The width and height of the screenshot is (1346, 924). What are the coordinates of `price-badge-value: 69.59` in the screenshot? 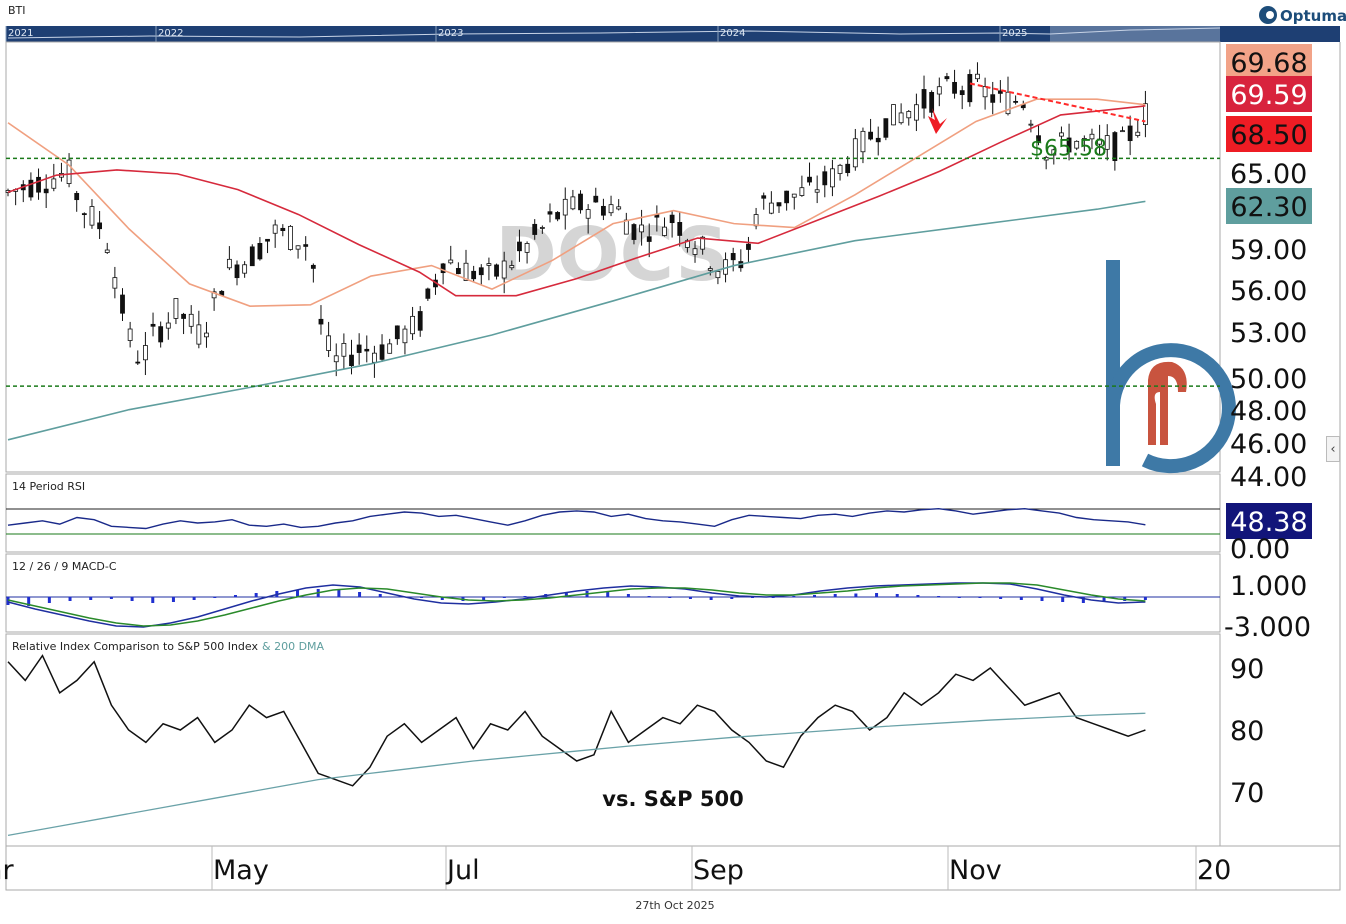 It's located at (1268, 95).